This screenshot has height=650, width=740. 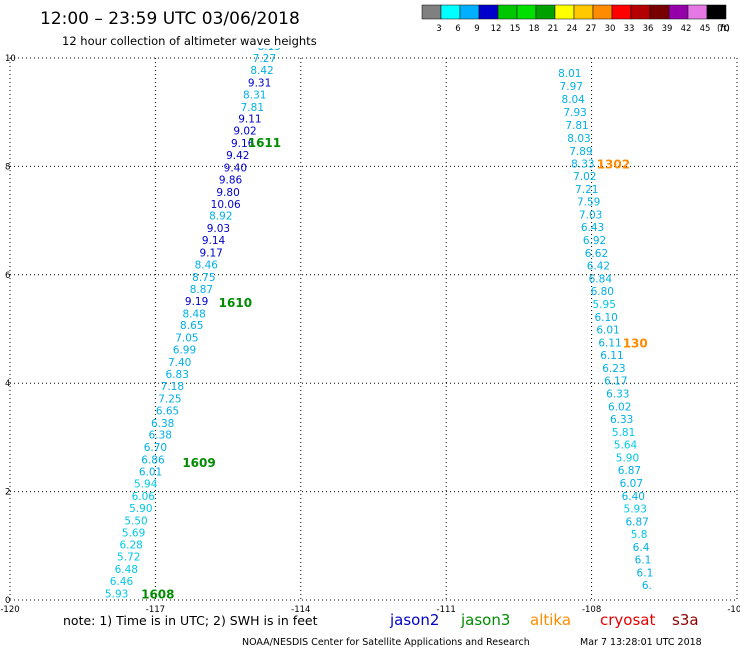 I want to click on x-tick-label: -120, so click(x=9, y=610).